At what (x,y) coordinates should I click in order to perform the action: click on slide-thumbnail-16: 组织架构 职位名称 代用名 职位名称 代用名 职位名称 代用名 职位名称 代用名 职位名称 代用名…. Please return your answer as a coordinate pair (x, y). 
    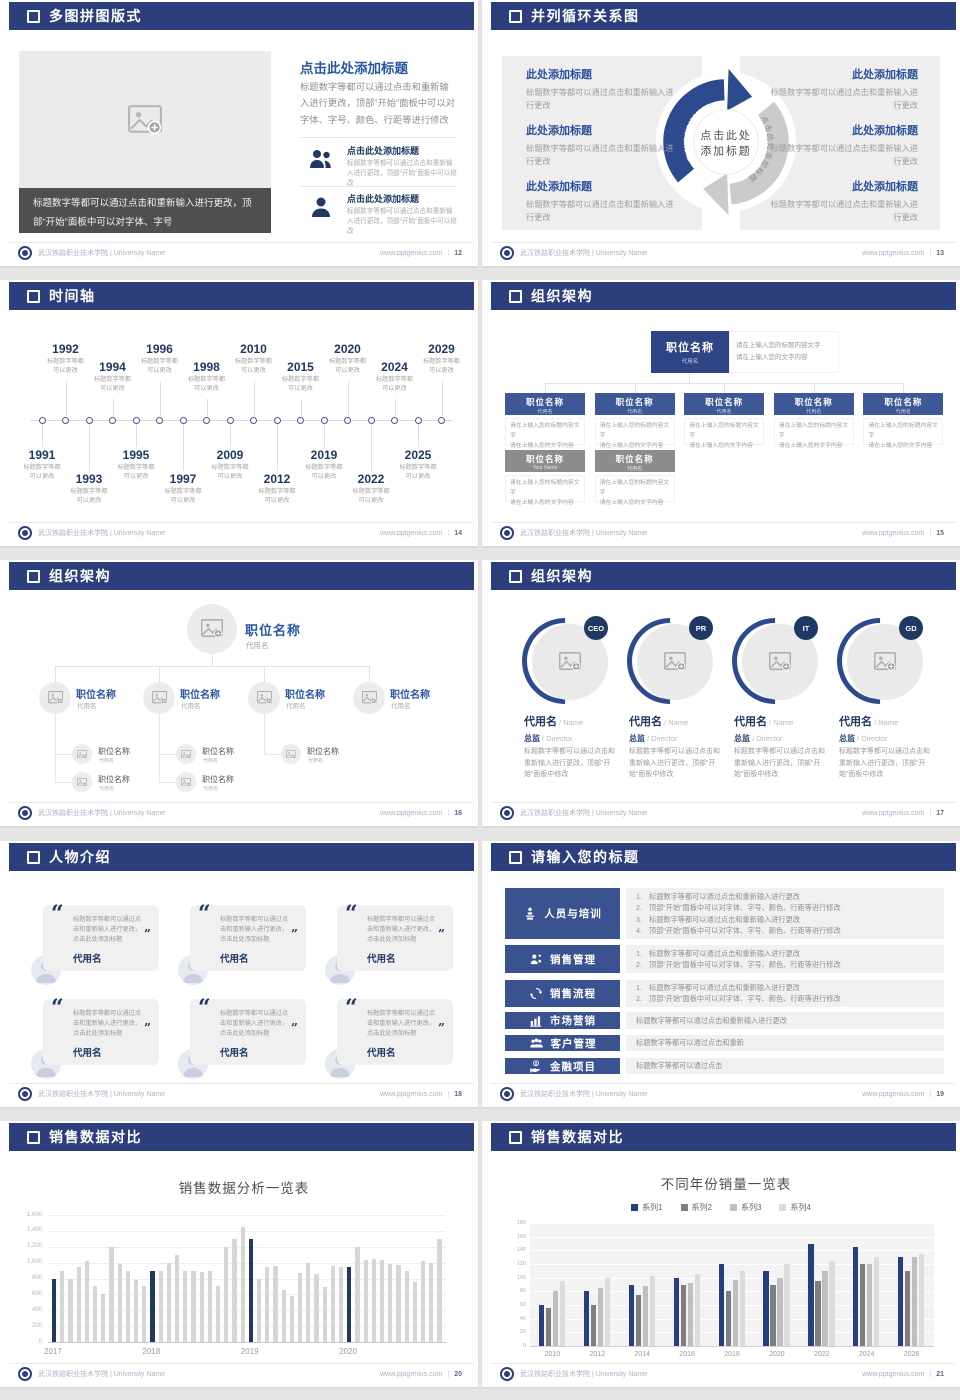
    Looking at the image, I should click on (239, 693).